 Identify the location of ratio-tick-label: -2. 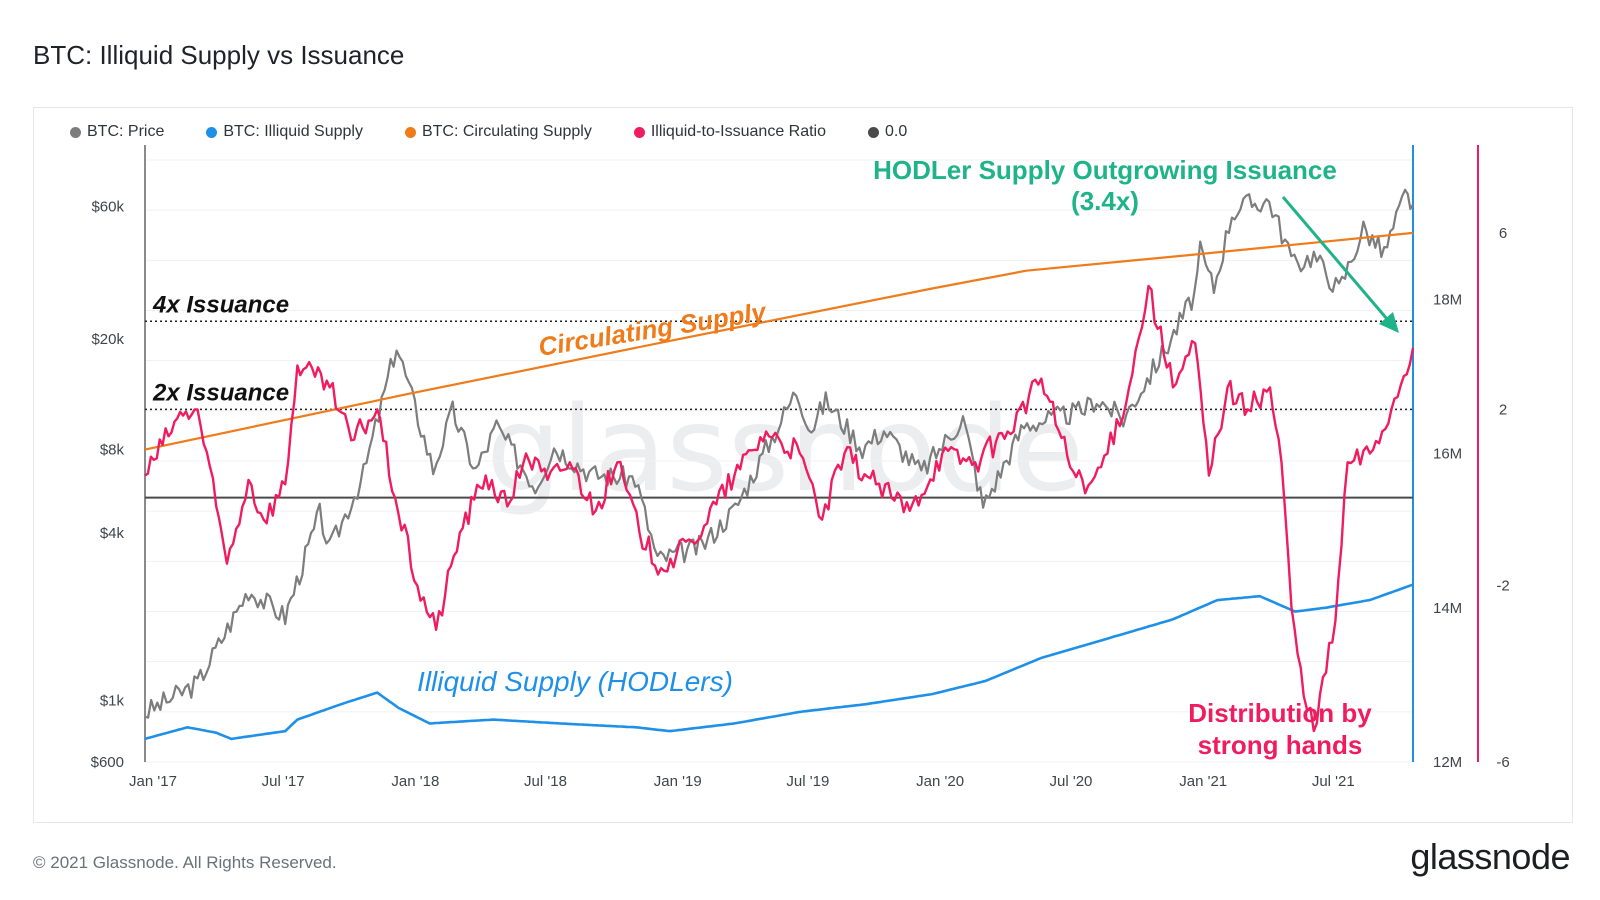
(1502, 586).